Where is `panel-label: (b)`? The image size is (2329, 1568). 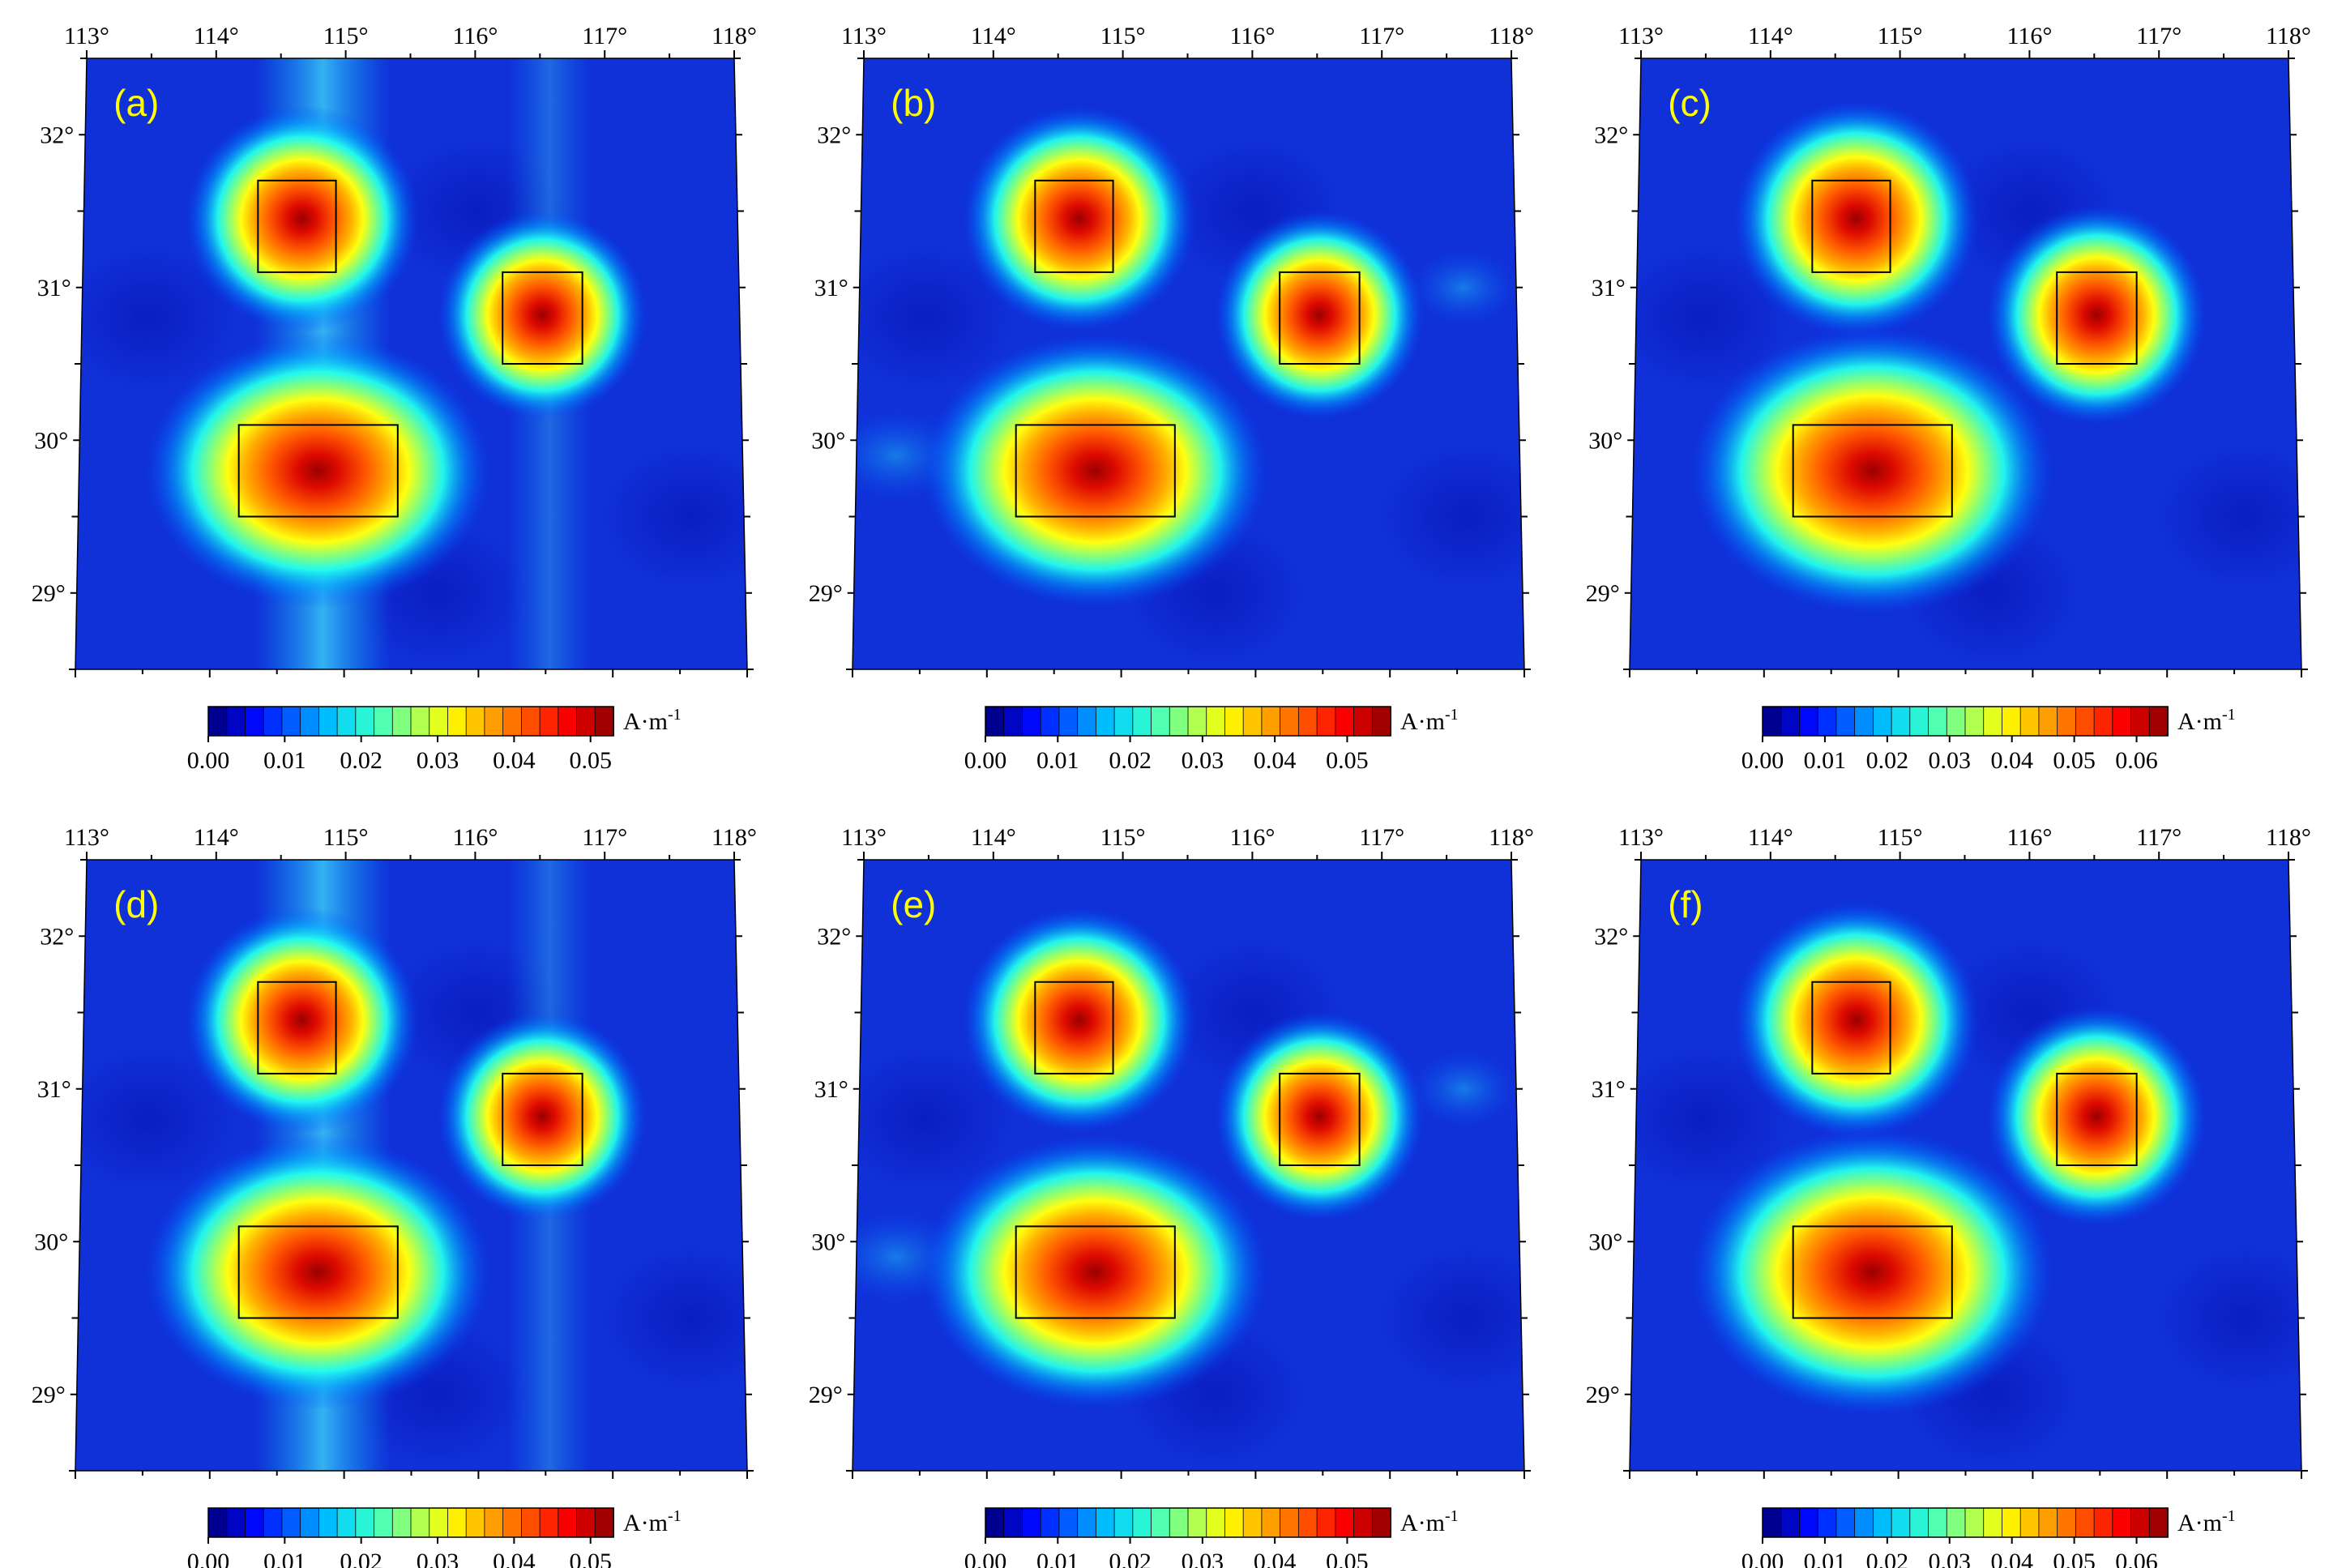 panel-label: (b) is located at coordinates (914, 103).